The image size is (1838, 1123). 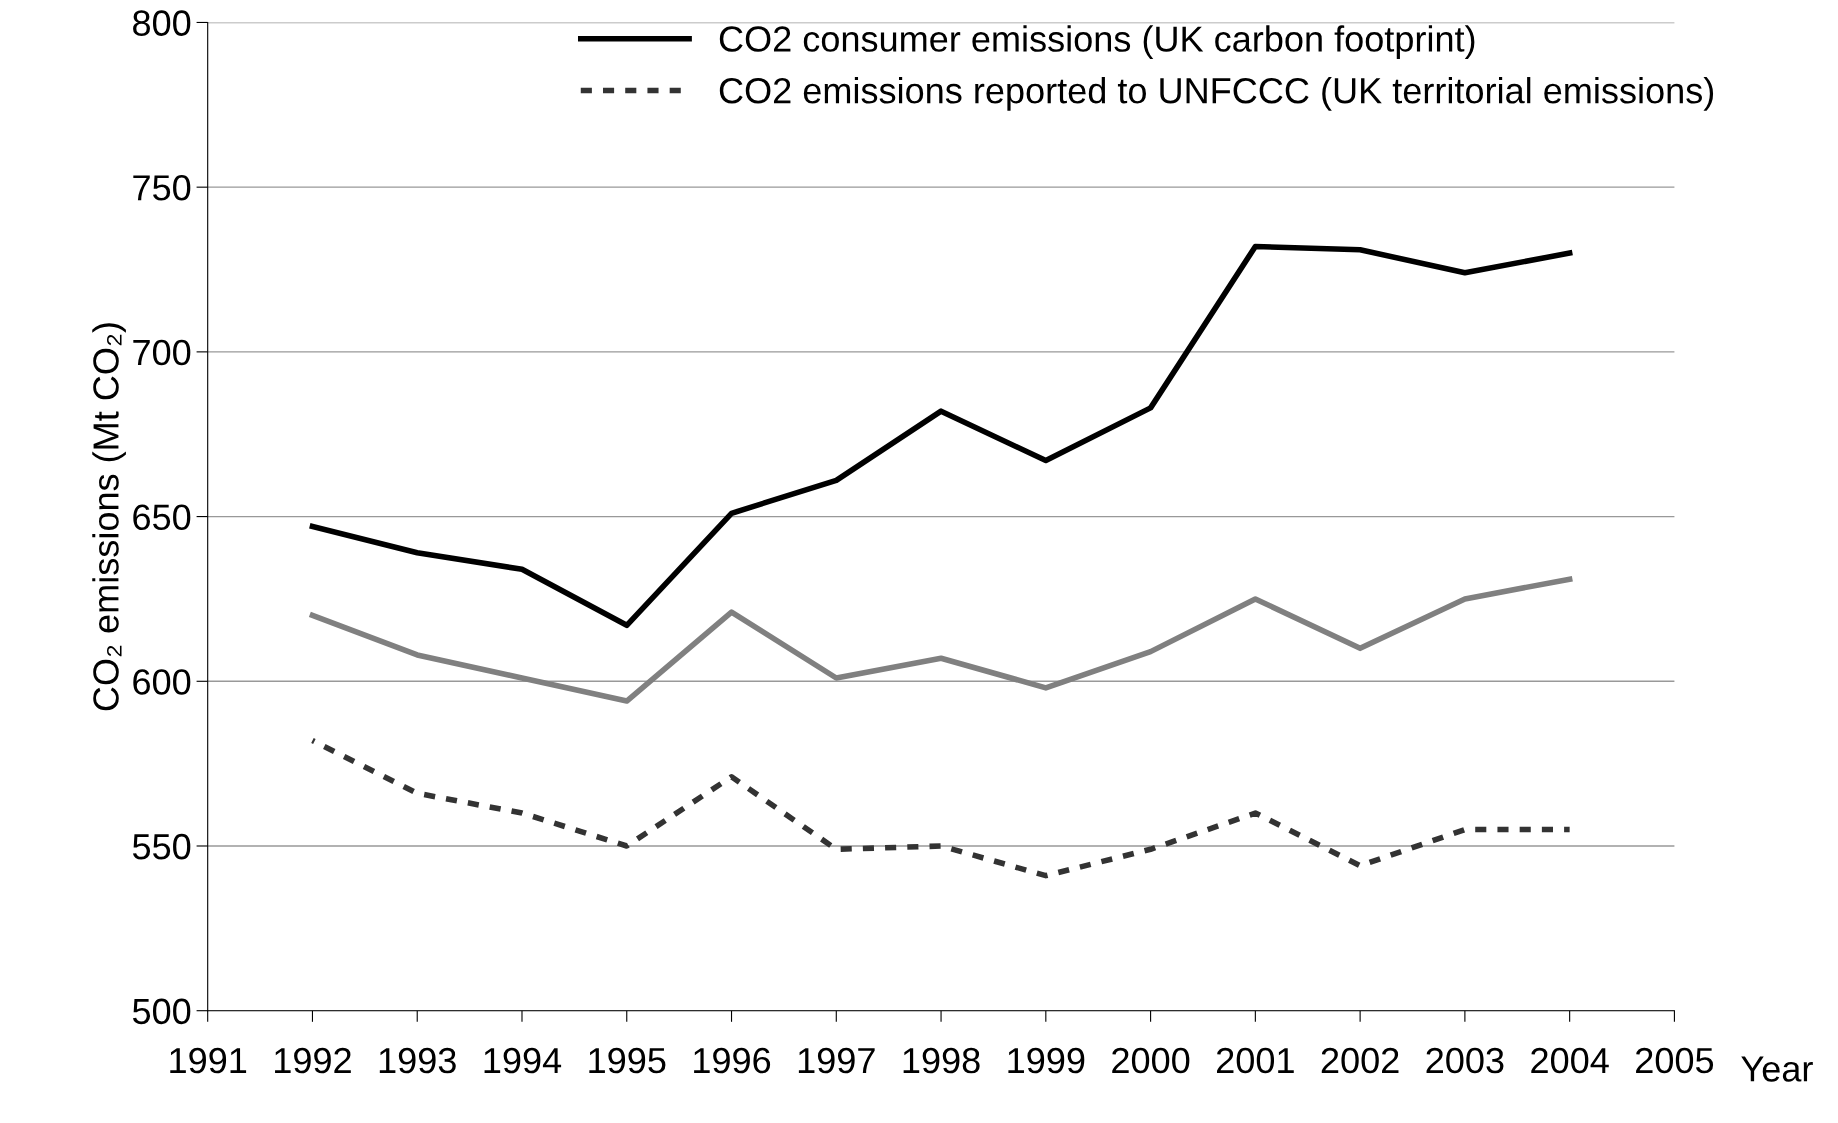 I want to click on x-tick-label: 1995, so click(x=627, y=1060).